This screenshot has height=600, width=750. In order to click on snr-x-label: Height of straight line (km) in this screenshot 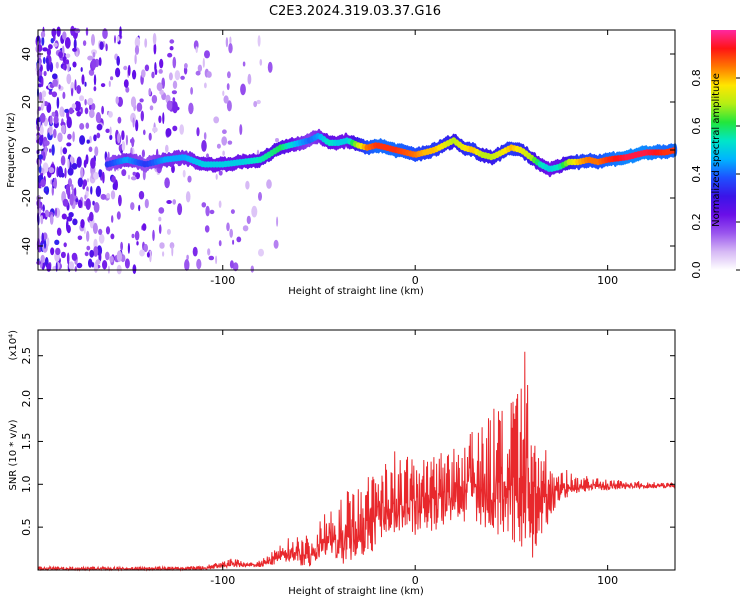, I will do `click(356, 591)`.